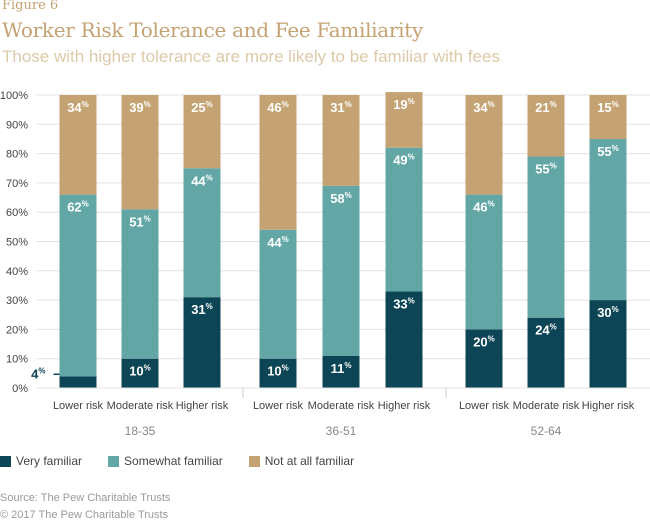 Image resolution: width=650 pixels, height=523 pixels. I want to click on legend-item-very-familiar: Very familiar, so click(41, 461).